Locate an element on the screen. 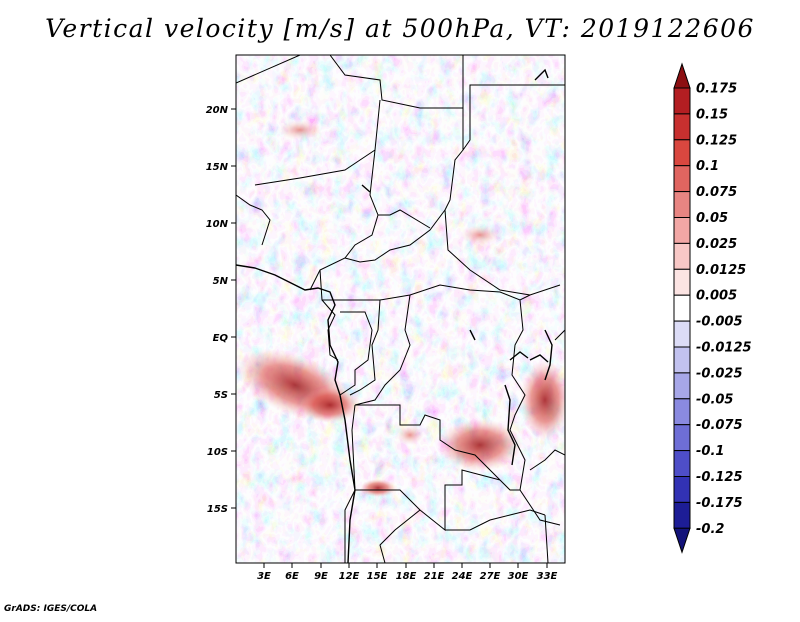  colorbar-label: -0.075 is located at coordinates (719, 425).